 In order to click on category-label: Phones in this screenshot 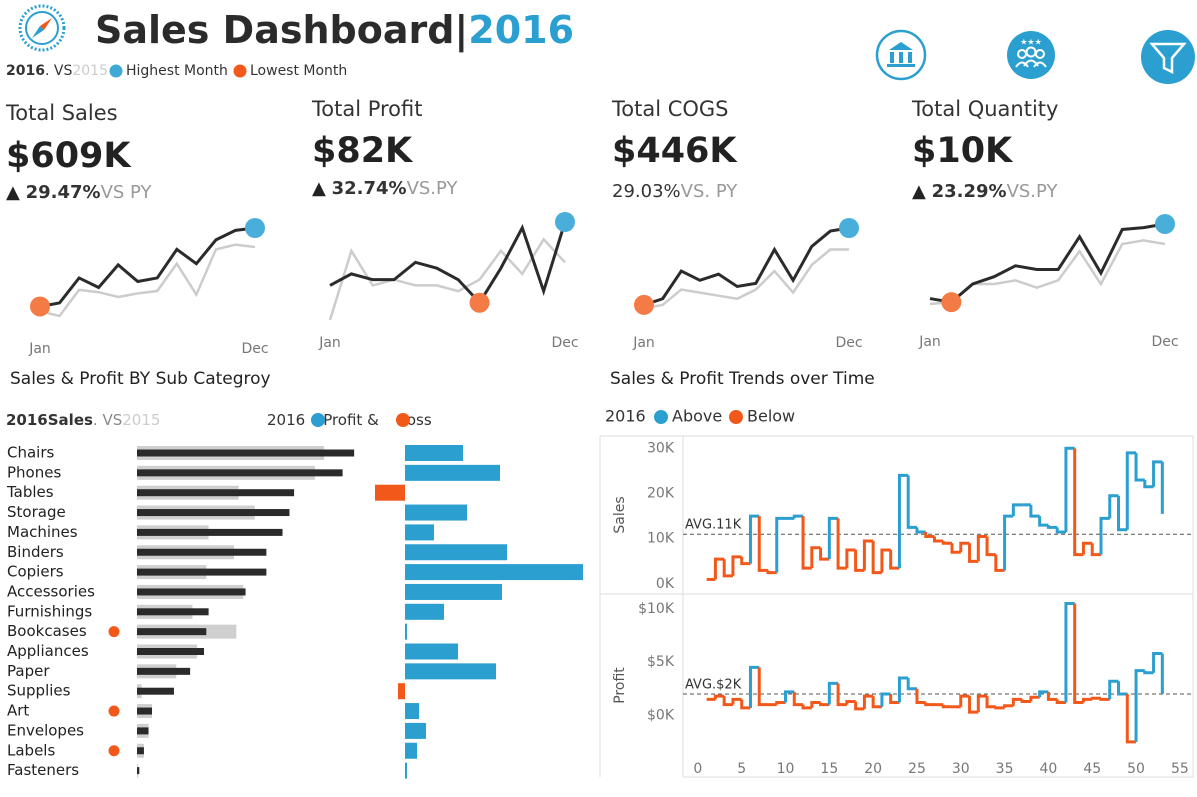, I will do `click(34, 472)`.